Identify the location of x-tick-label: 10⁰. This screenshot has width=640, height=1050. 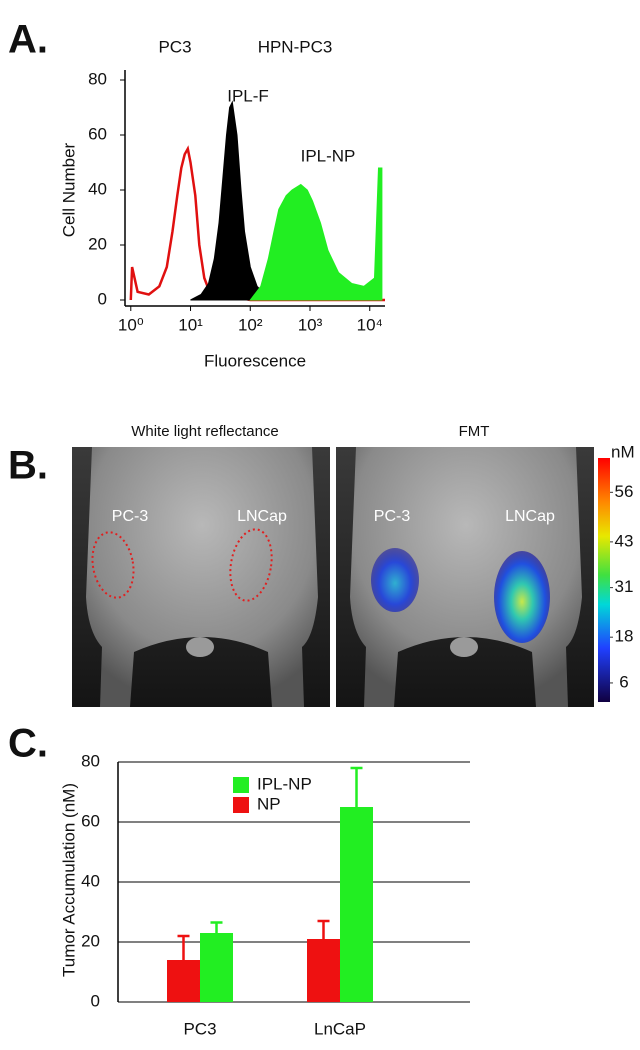
(131, 324).